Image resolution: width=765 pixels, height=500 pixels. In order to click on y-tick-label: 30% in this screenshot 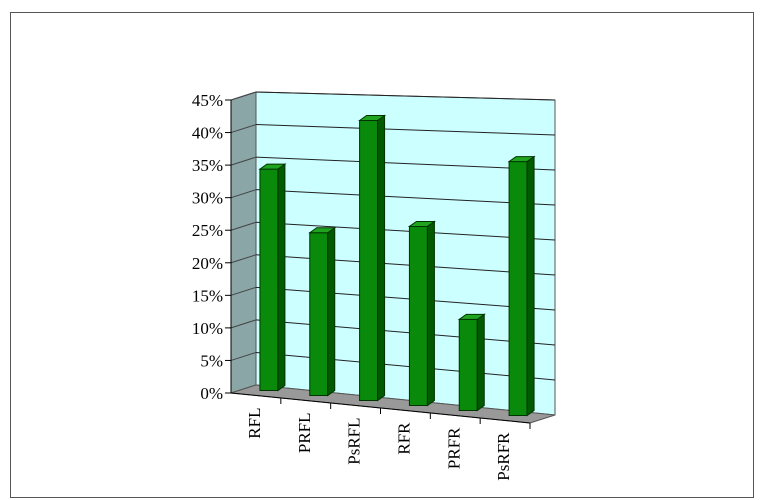, I will do `click(207, 198)`.